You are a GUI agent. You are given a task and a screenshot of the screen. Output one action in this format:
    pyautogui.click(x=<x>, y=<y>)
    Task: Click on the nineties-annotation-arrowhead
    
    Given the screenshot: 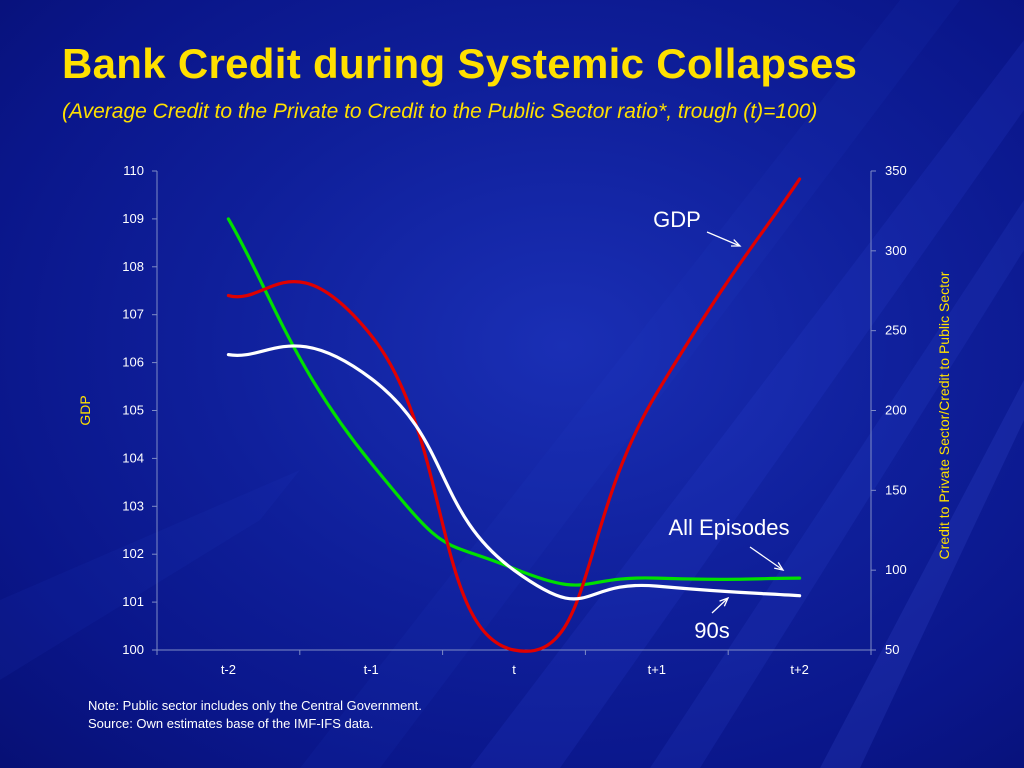 What is the action you would take?
    pyautogui.click(x=724, y=601)
    